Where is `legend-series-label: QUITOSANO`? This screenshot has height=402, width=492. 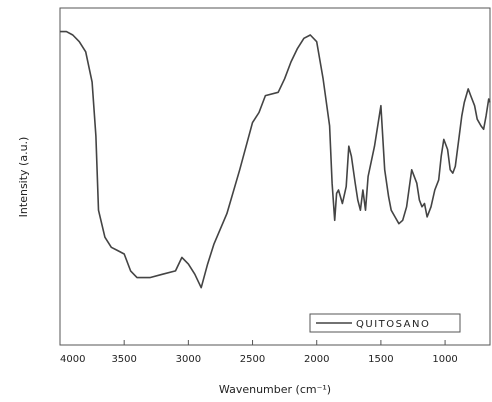 legend-series-label: QUITOSANO is located at coordinates (393, 324).